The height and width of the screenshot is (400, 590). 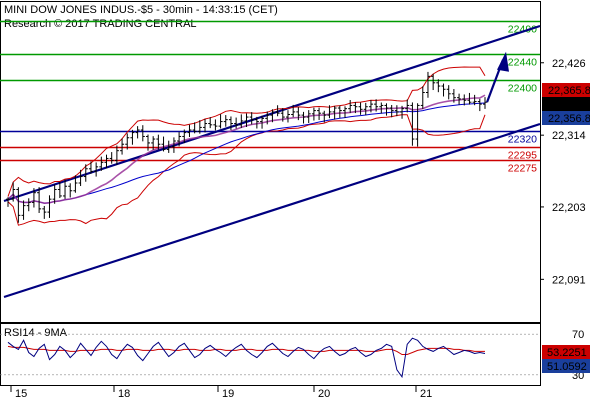 I want to click on time-axis-label: 20, so click(x=324, y=394).